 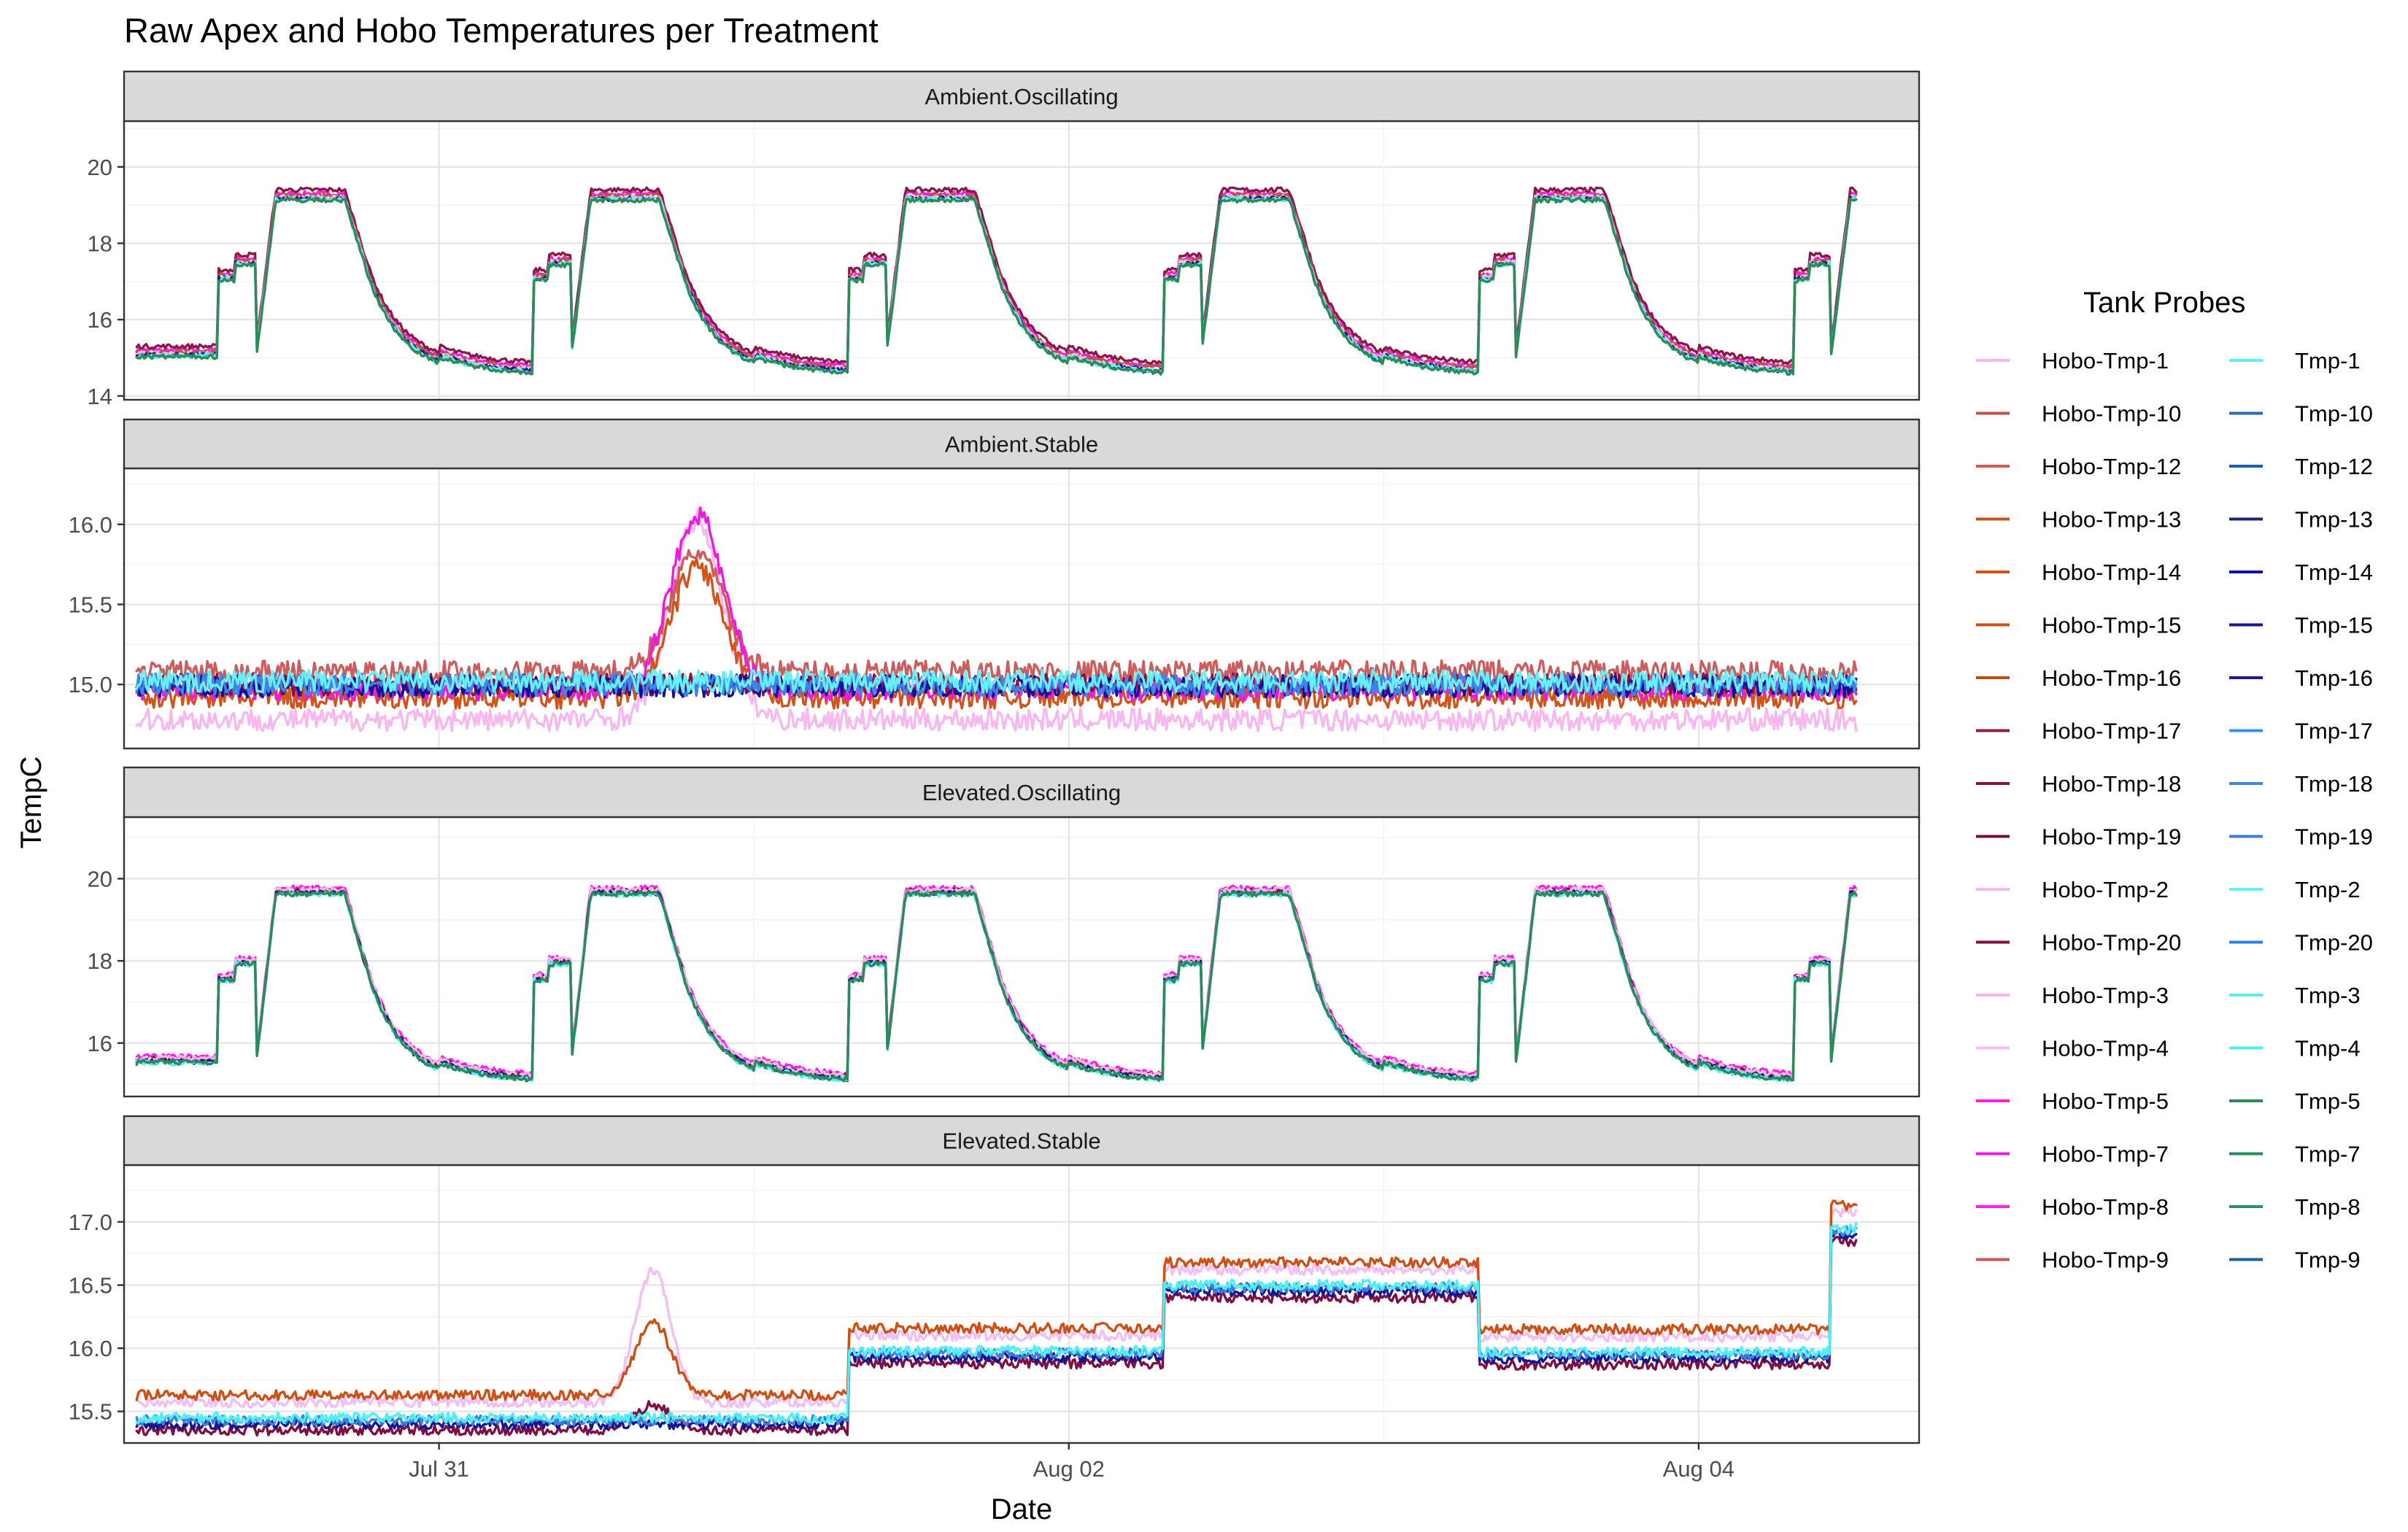 I want to click on legend-label: Tmp-4, so click(x=2328, y=1048).